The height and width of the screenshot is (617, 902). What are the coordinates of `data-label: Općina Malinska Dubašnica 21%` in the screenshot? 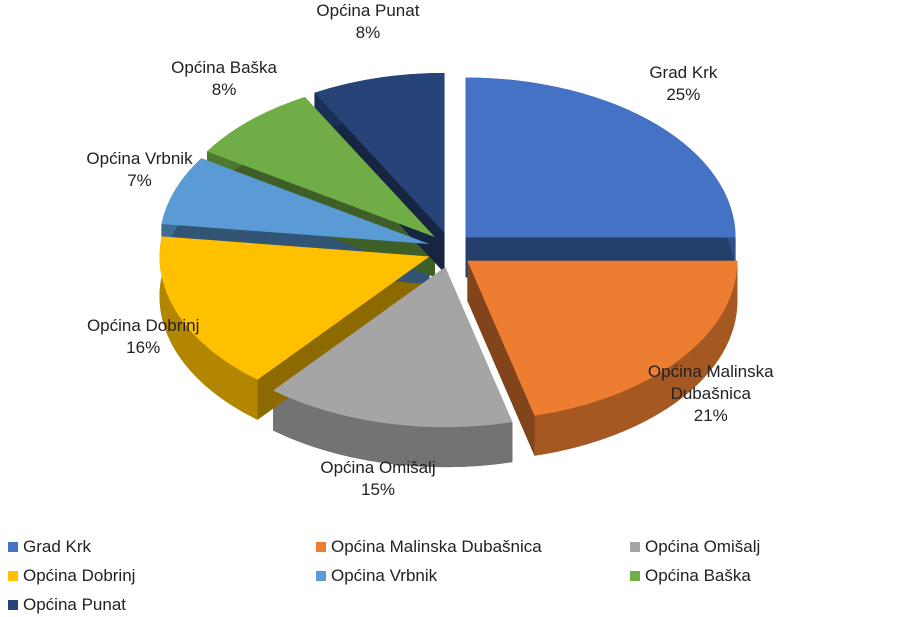 It's located at (711, 394).